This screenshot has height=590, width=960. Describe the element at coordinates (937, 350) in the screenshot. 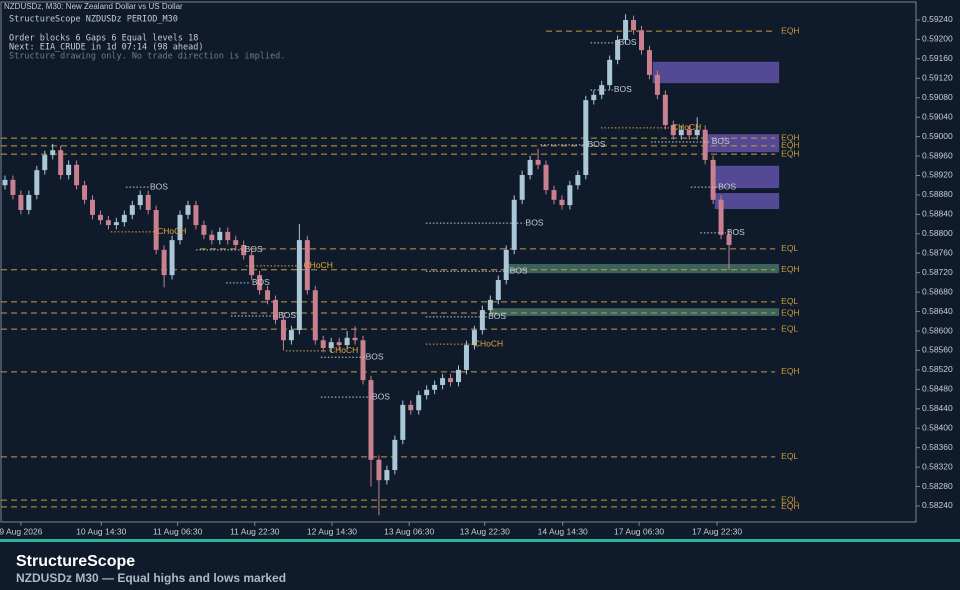

I see `y-tick-label: 0.58560` at that location.